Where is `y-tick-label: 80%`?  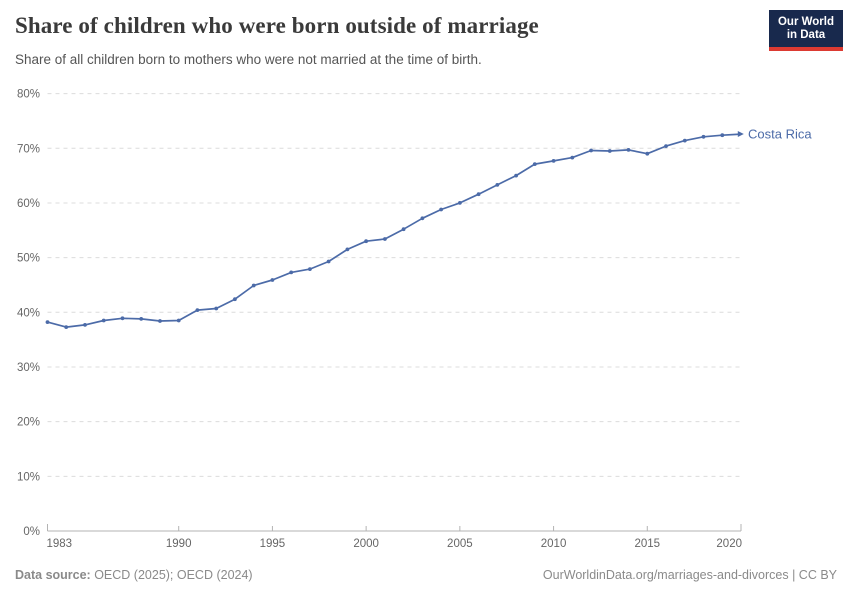
y-tick-label: 80% is located at coordinates (28, 95).